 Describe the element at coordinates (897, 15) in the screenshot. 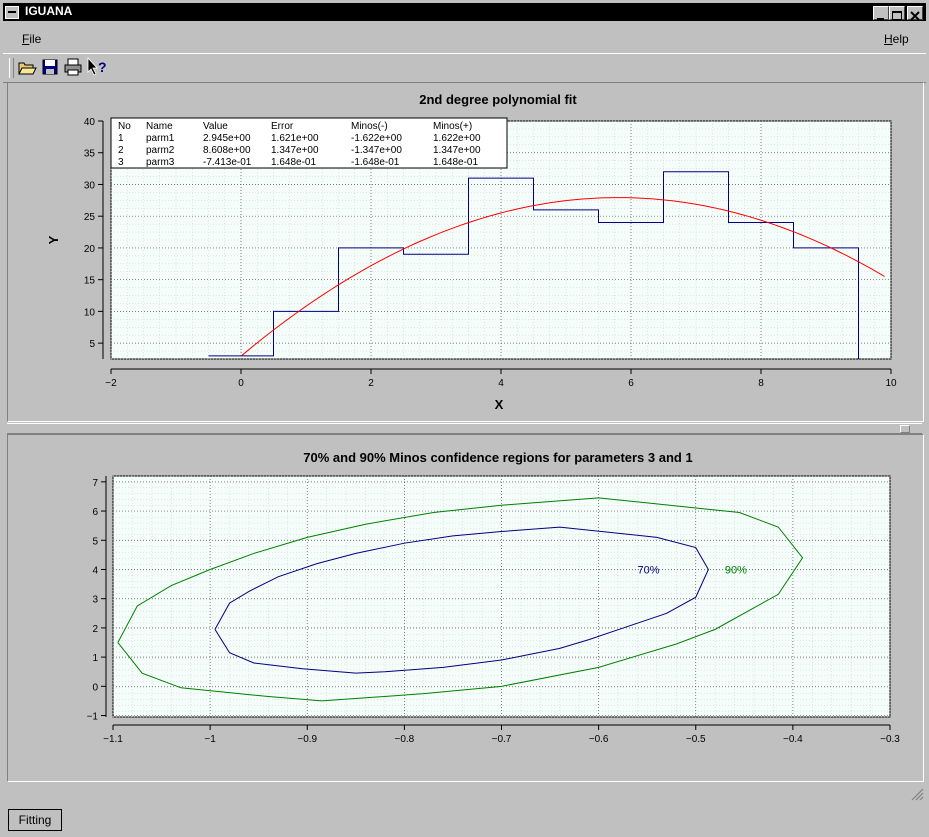

I see `maximize-icon` at that location.